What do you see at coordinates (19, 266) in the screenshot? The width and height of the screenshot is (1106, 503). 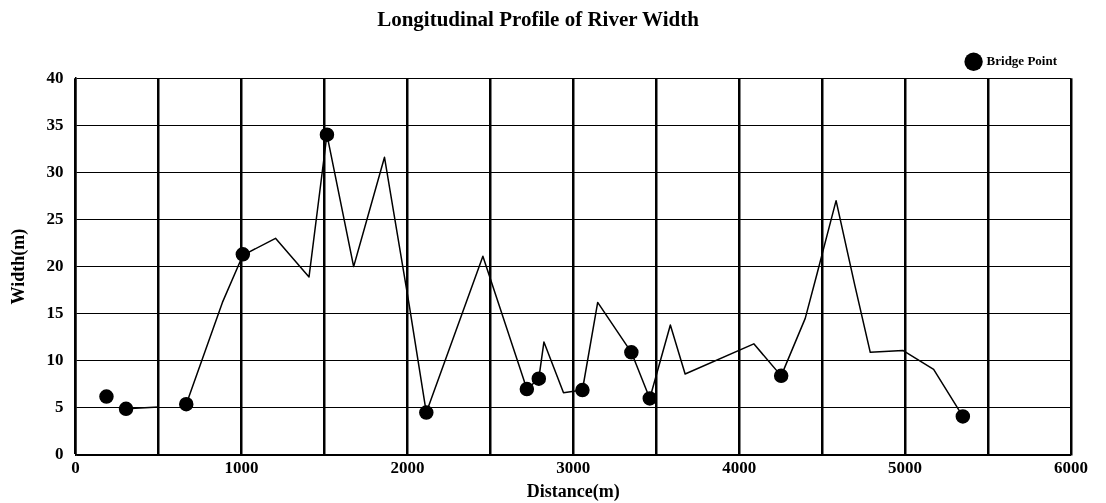 I see `y-axis-title: Width(m)` at bounding box center [19, 266].